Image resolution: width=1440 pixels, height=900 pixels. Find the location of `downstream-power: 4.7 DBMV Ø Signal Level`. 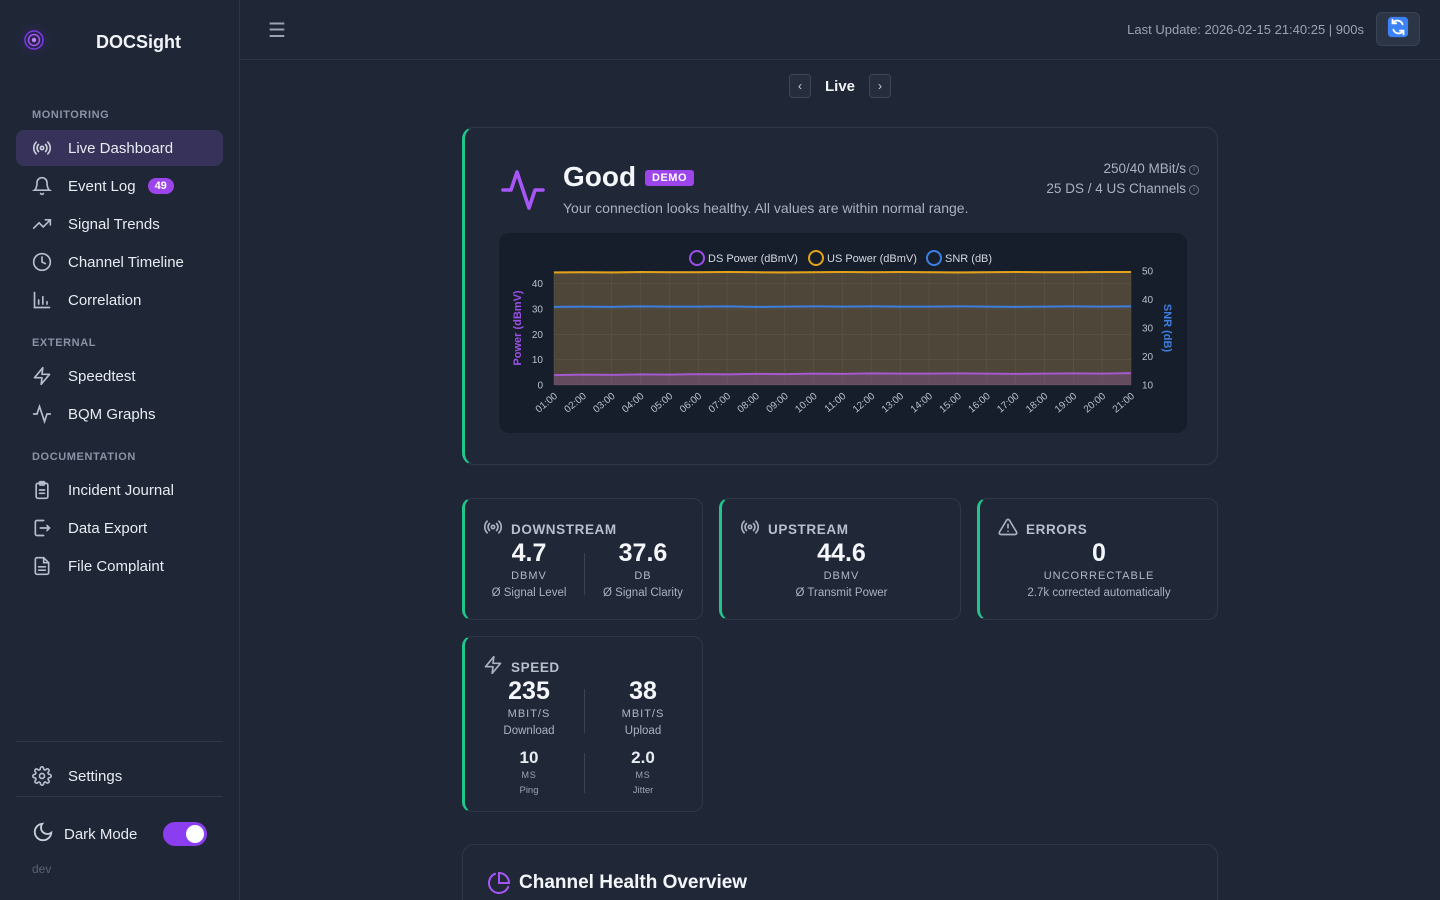

downstream-power: 4.7 DBMV Ø Signal Level is located at coordinates (529, 569).